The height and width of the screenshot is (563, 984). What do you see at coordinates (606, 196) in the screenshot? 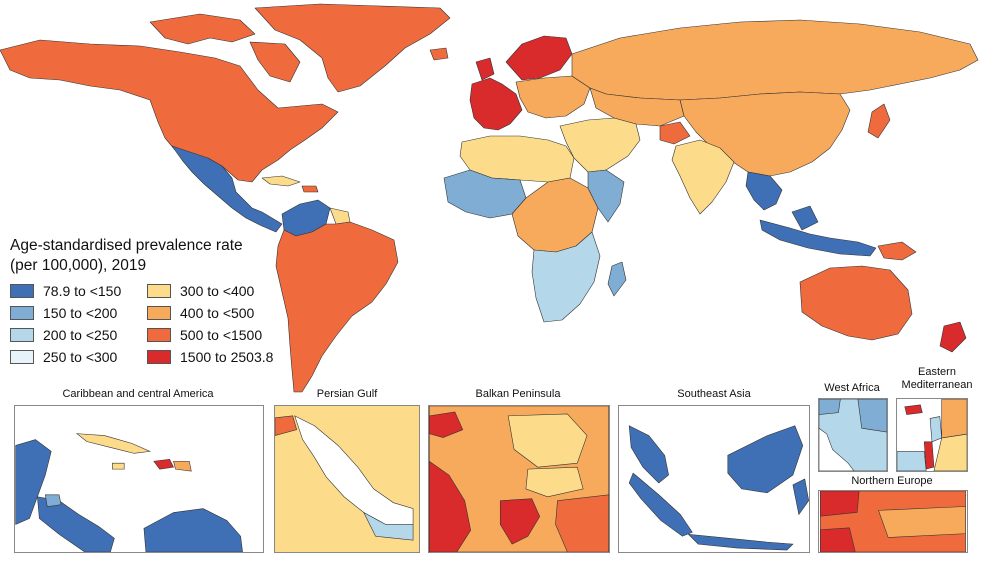
I see `region-east-africa` at bounding box center [606, 196].